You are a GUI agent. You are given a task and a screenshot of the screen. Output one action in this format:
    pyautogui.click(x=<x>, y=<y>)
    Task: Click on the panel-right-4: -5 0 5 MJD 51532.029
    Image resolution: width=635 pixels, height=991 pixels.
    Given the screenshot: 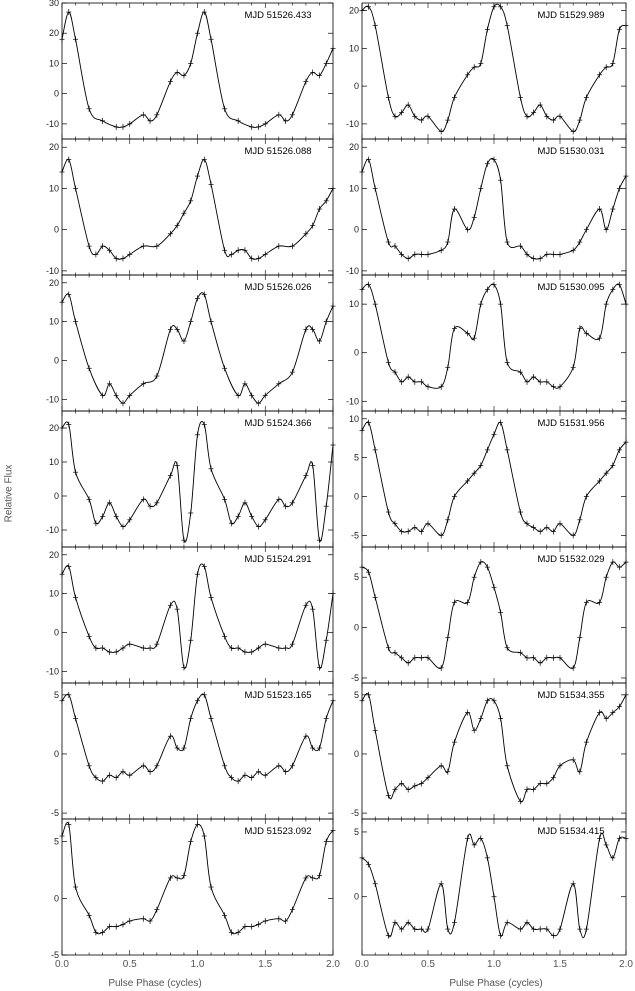 What is the action you would take?
    pyautogui.click(x=490, y=615)
    